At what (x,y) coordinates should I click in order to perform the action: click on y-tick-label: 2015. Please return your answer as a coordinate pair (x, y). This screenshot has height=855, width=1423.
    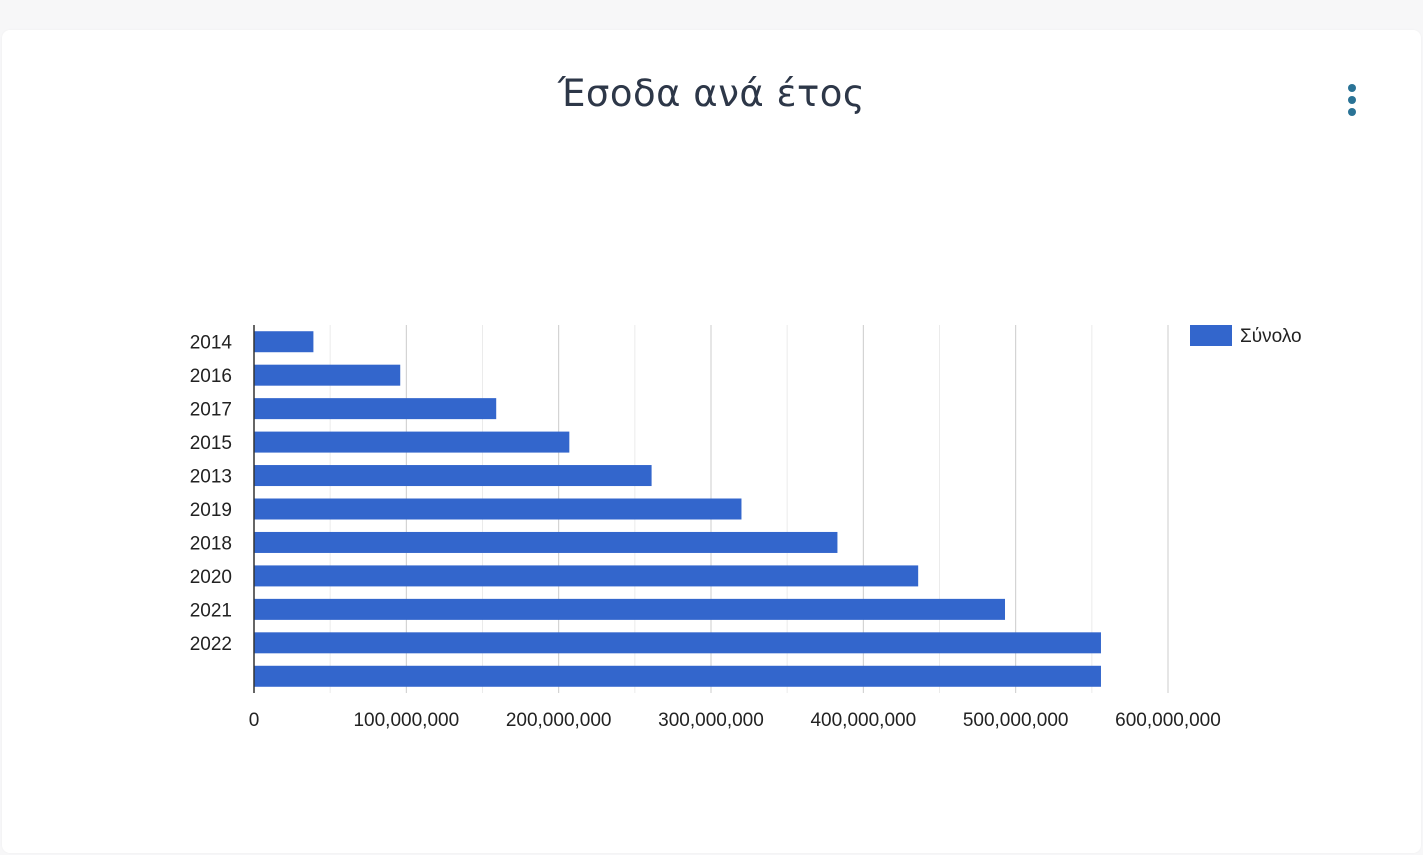
    Looking at the image, I should click on (211, 443).